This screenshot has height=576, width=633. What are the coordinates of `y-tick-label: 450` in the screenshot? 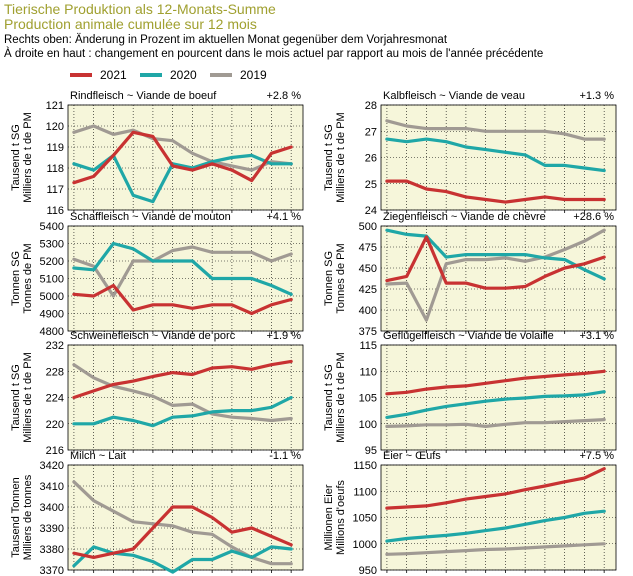 It's located at (368, 269).